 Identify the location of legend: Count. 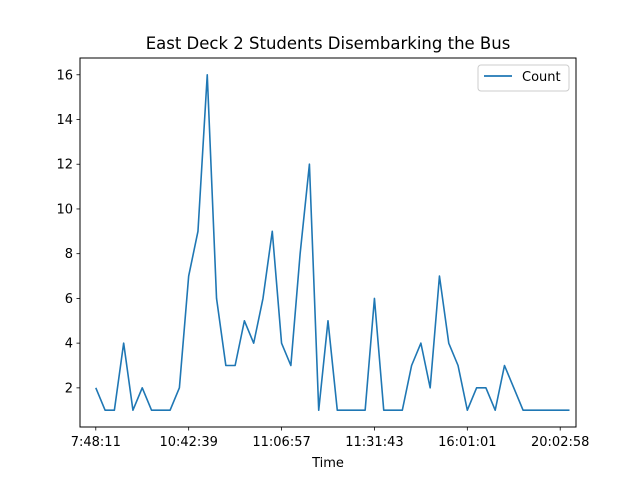
(523, 78).